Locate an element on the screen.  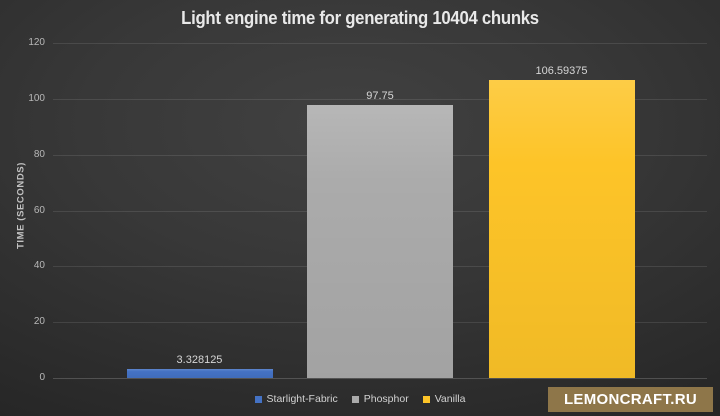
legend-label-phosphor: Phosphor is located at coordinates (386, 399).